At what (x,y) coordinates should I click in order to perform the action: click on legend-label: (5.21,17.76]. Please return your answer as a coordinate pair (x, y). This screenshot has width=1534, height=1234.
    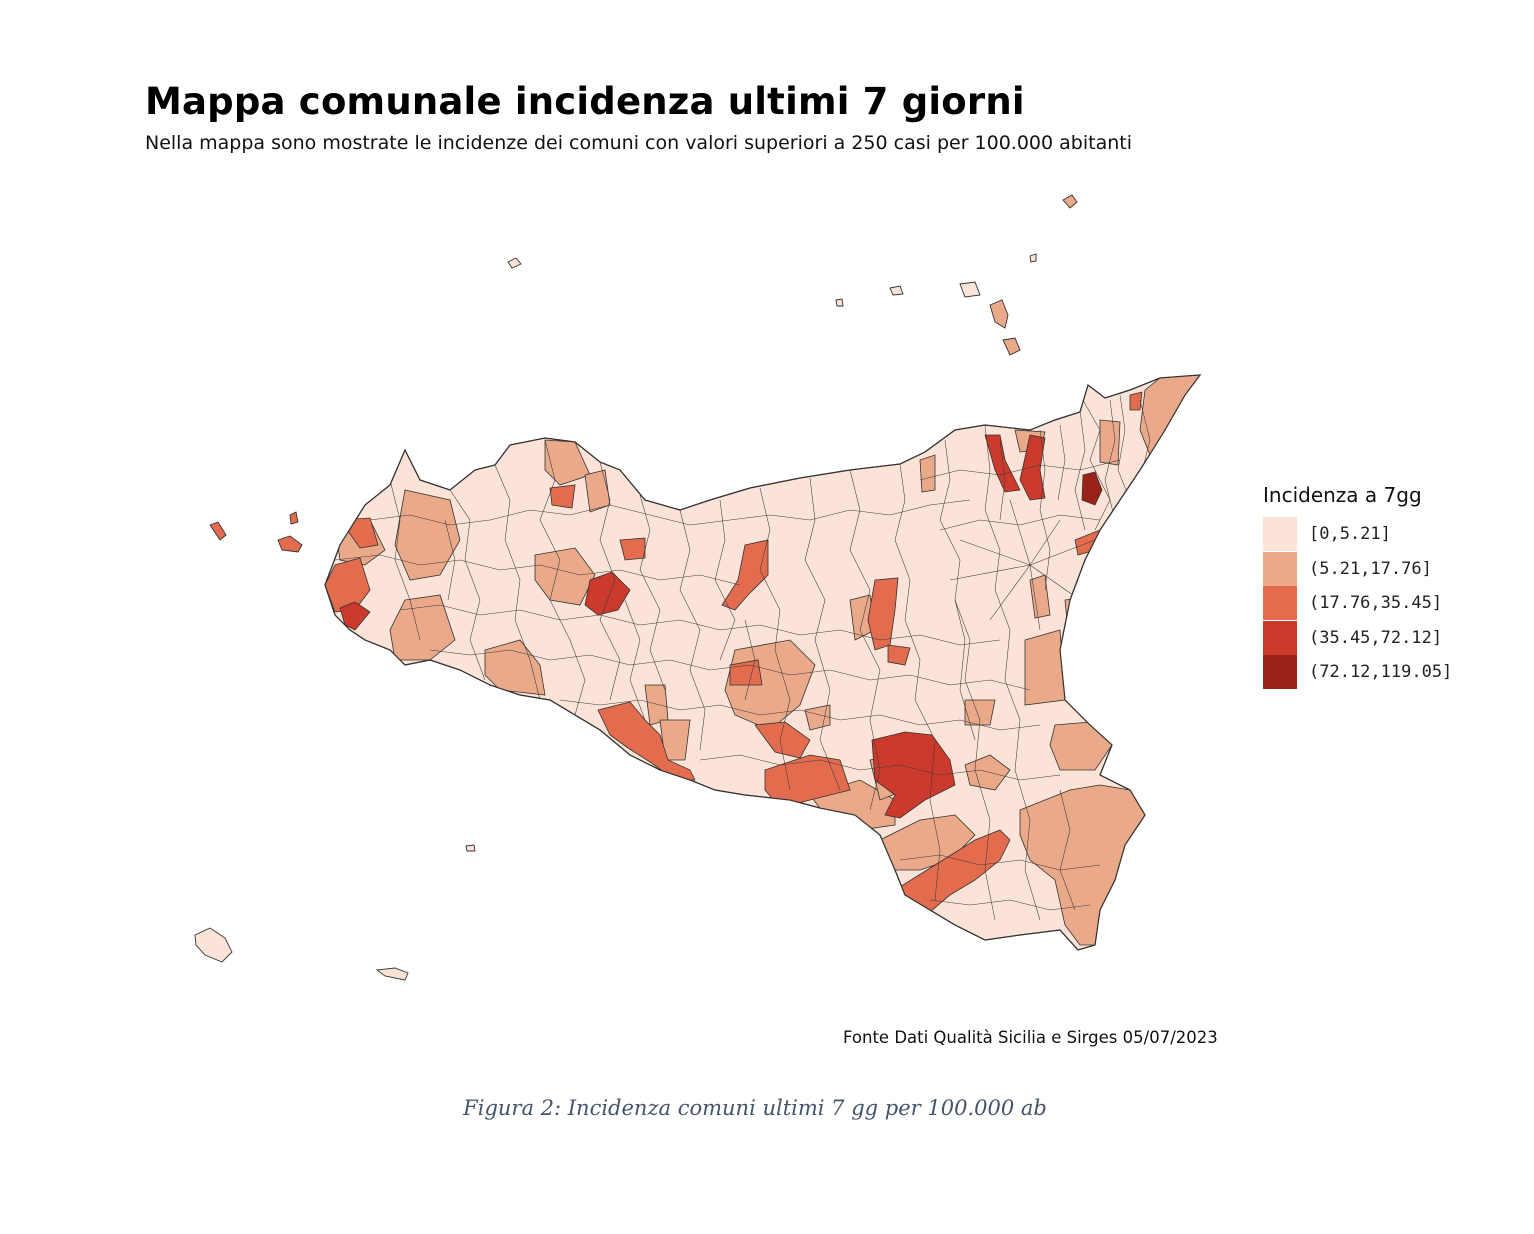
    Looking at the image, I should click on (1370, 568).